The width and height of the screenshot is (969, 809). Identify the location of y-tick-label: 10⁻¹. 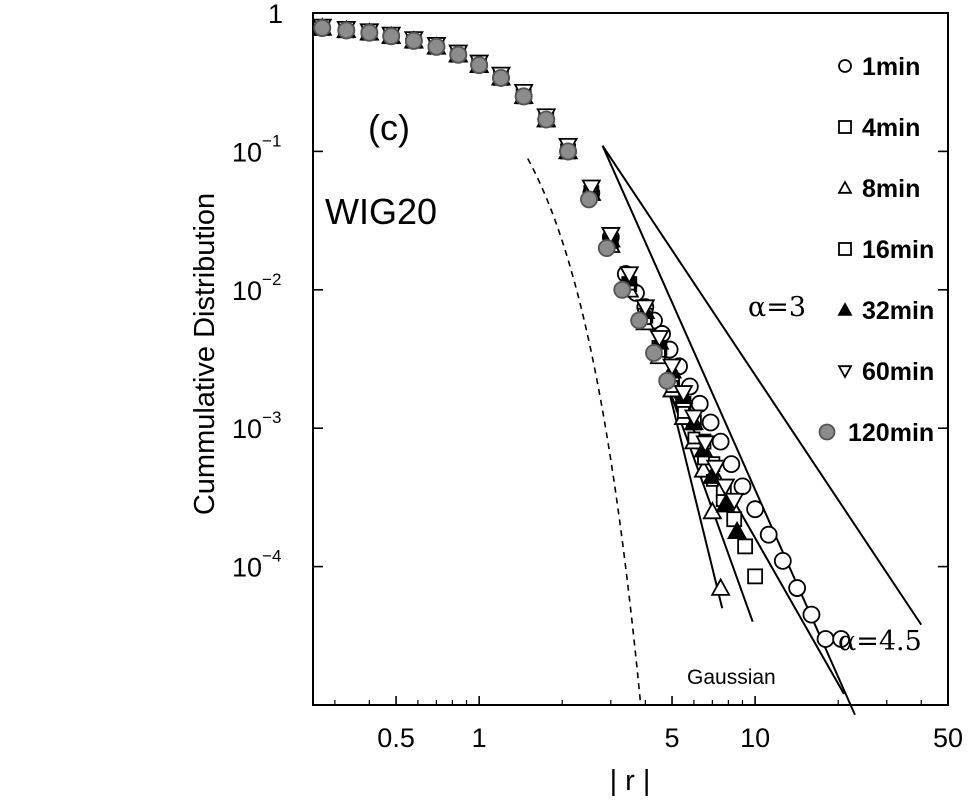
(256, 149).